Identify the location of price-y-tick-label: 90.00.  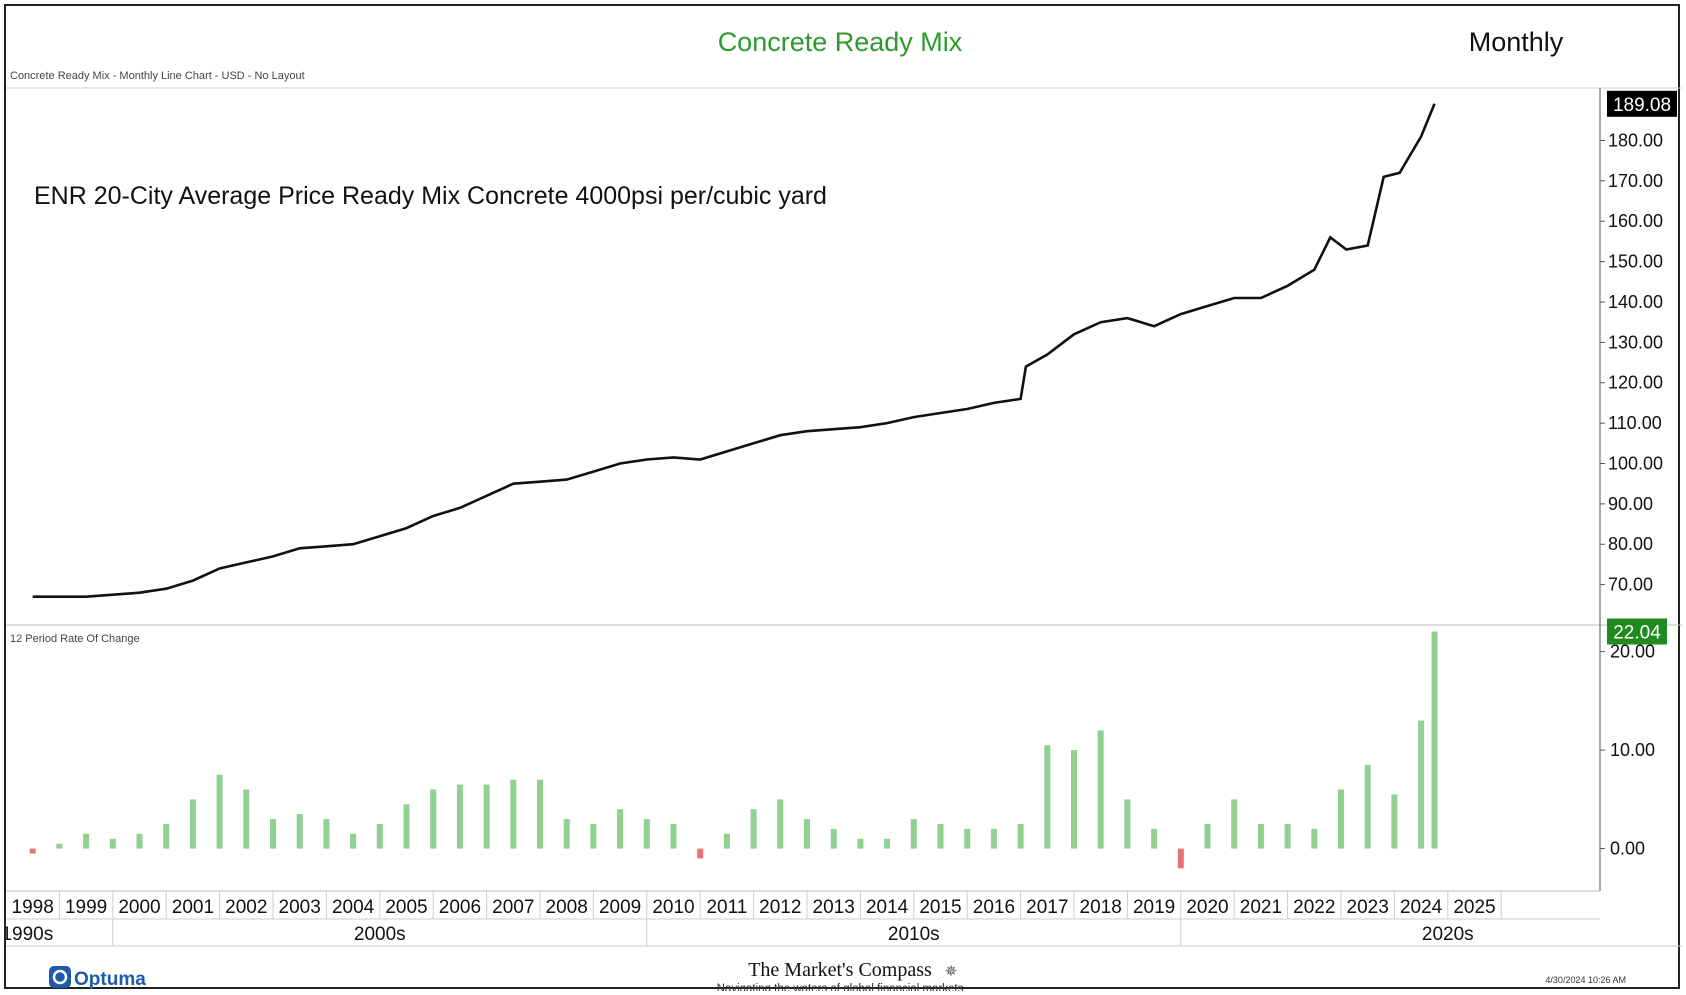
(1630, 504).